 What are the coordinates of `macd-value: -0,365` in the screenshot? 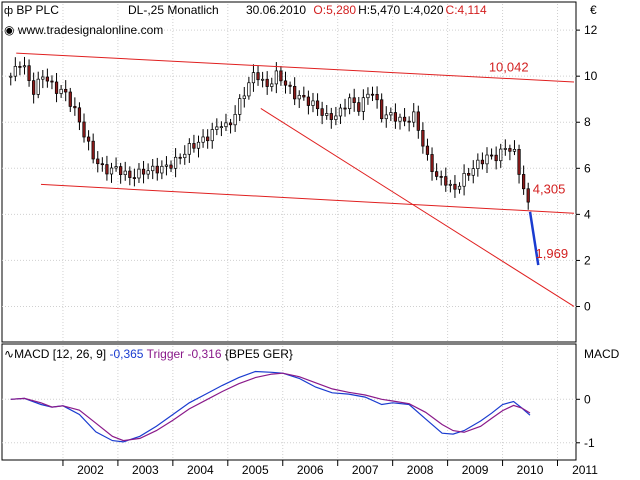 It's located at (126, 354).